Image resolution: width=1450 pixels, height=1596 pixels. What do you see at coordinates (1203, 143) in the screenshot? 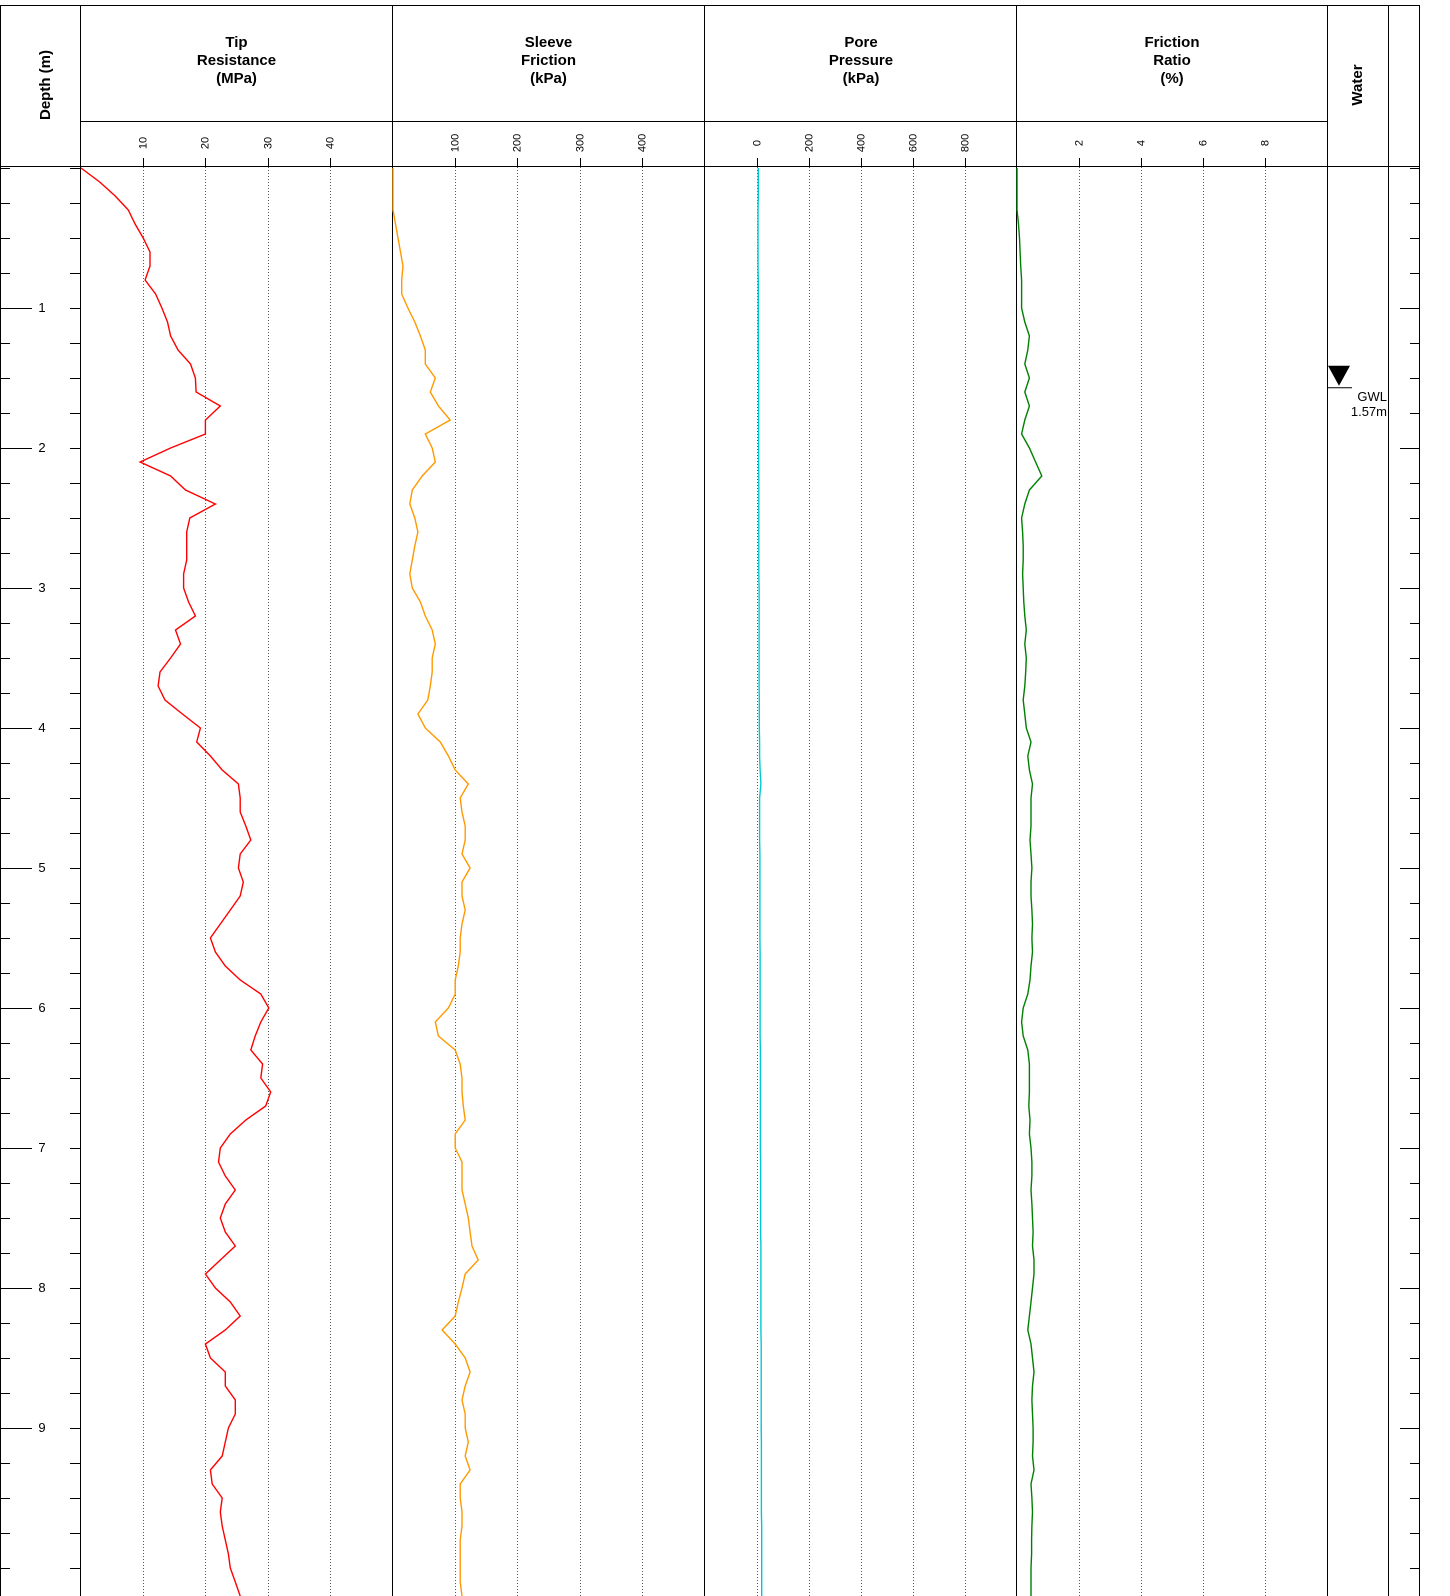
I see `x-tick-label: 6` at bounding box center [1203, 143].